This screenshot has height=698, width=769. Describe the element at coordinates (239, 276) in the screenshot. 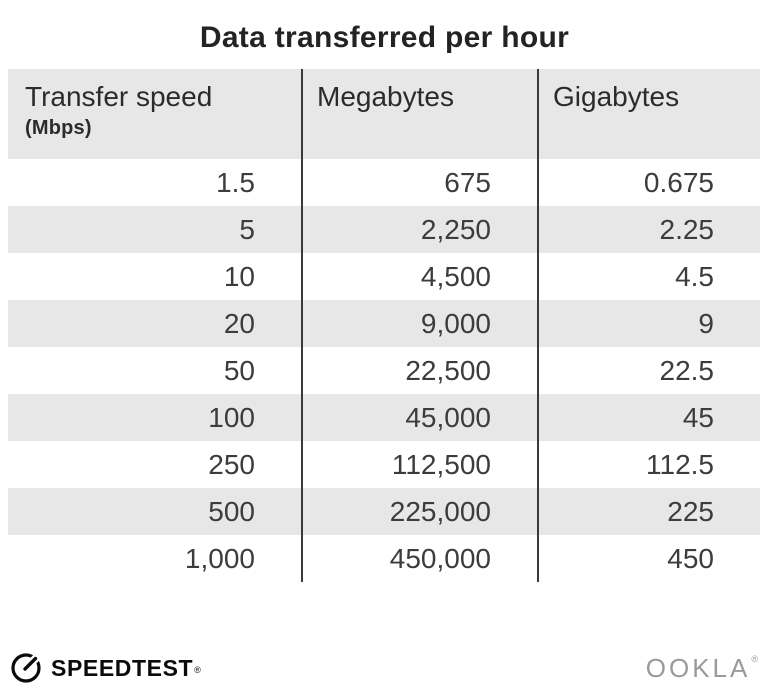

I see `table-cell: 10` at that location.